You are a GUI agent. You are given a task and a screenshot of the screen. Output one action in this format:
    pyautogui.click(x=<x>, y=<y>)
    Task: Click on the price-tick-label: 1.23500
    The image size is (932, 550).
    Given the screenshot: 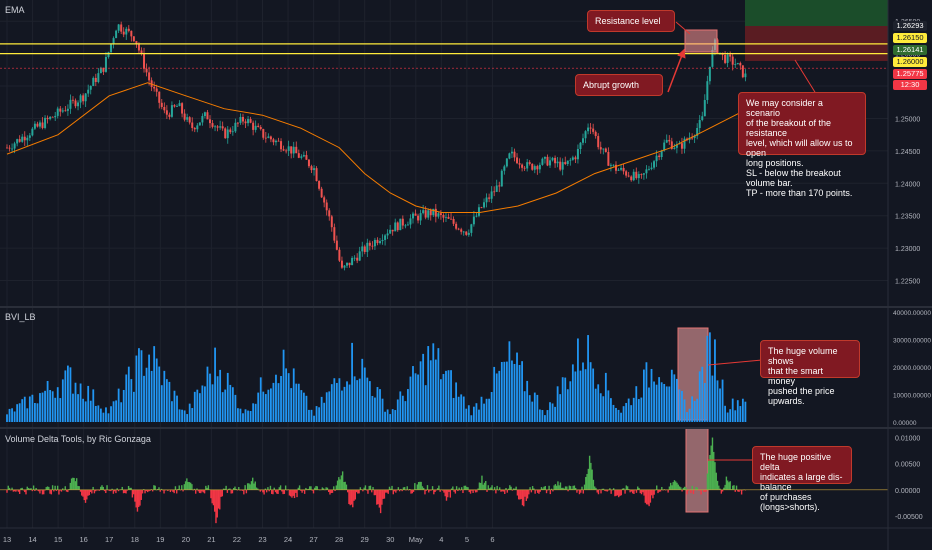 What is the action you would take?
    pyautogui.click(x=907, y=217)
    